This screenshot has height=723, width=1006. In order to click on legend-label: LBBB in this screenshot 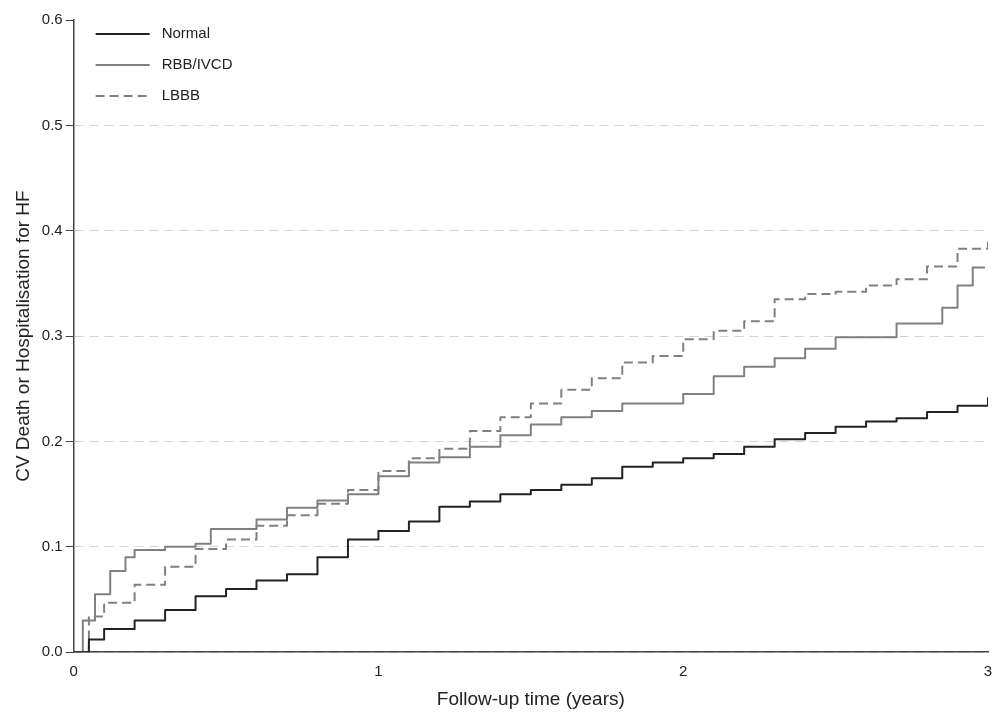, I will do `click(181, 95)`.